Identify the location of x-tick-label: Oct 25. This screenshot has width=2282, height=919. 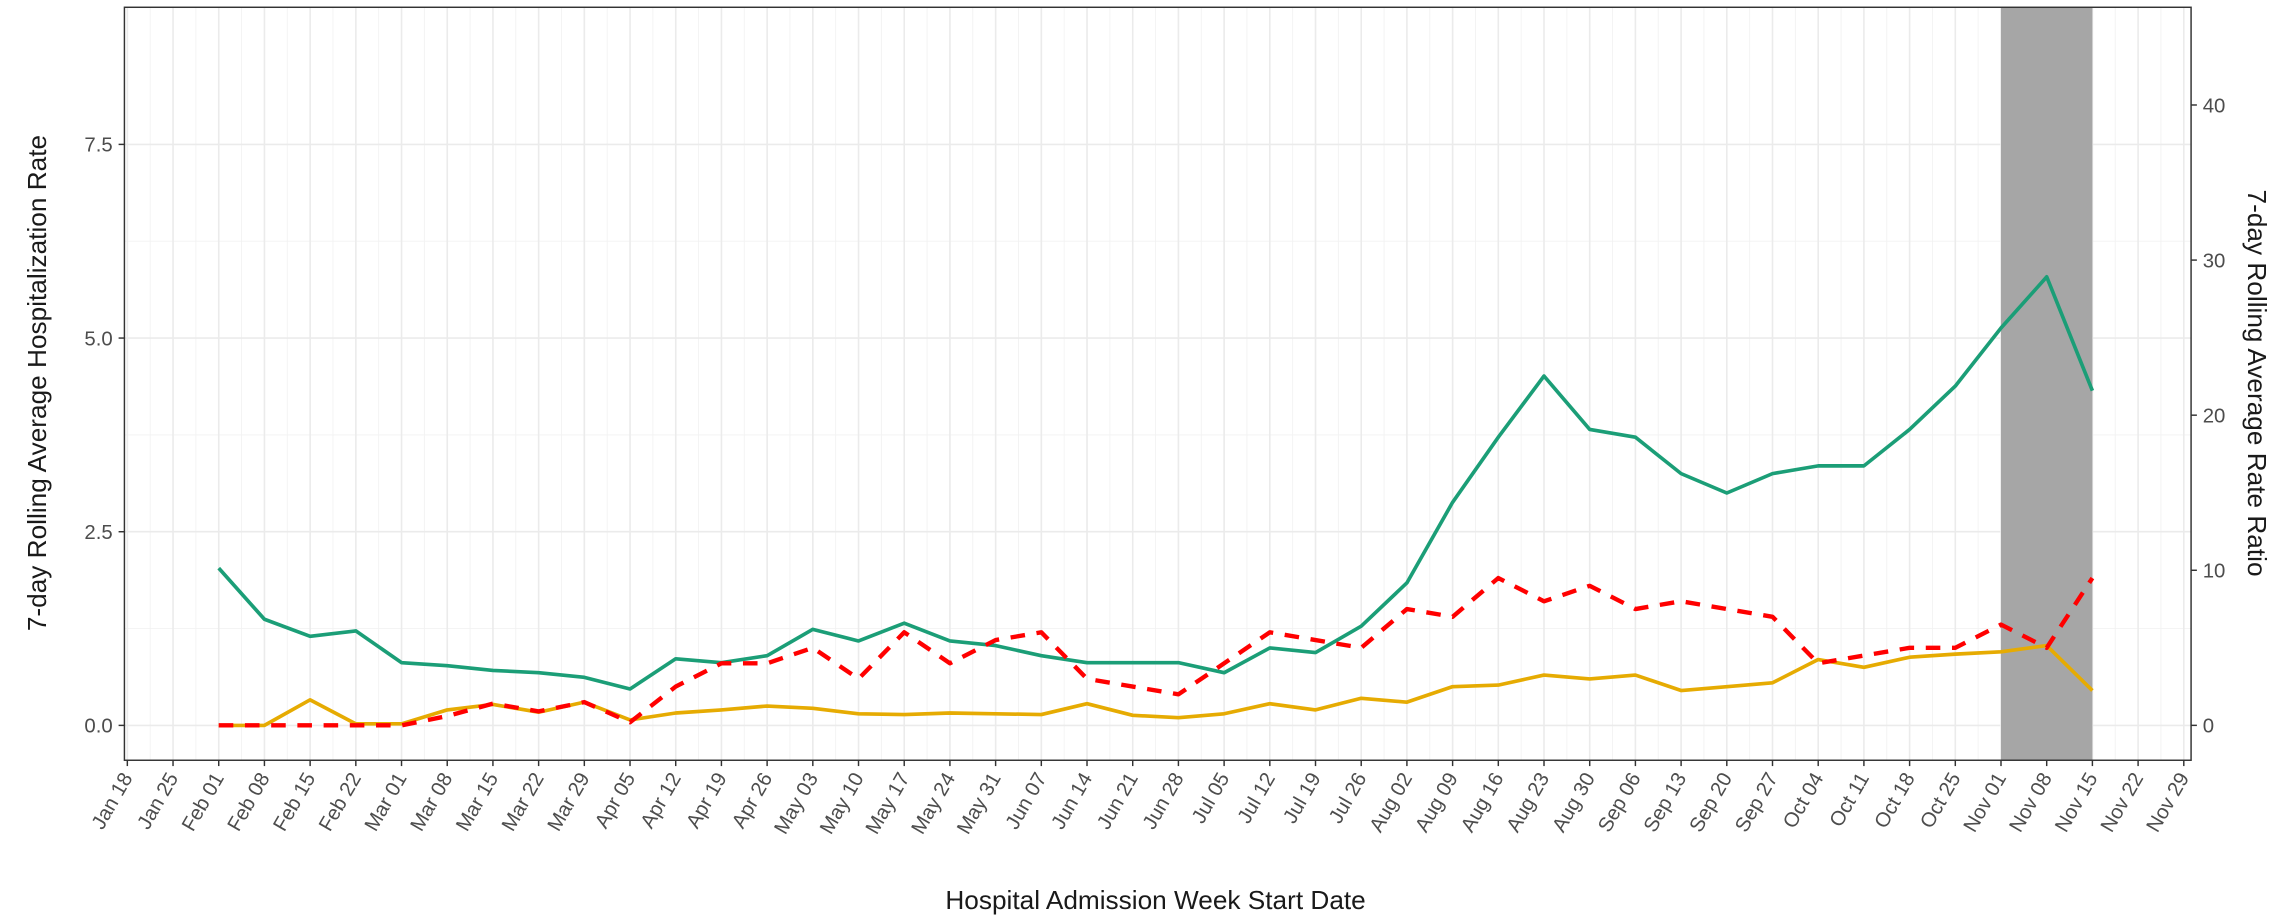
(1940, 800).